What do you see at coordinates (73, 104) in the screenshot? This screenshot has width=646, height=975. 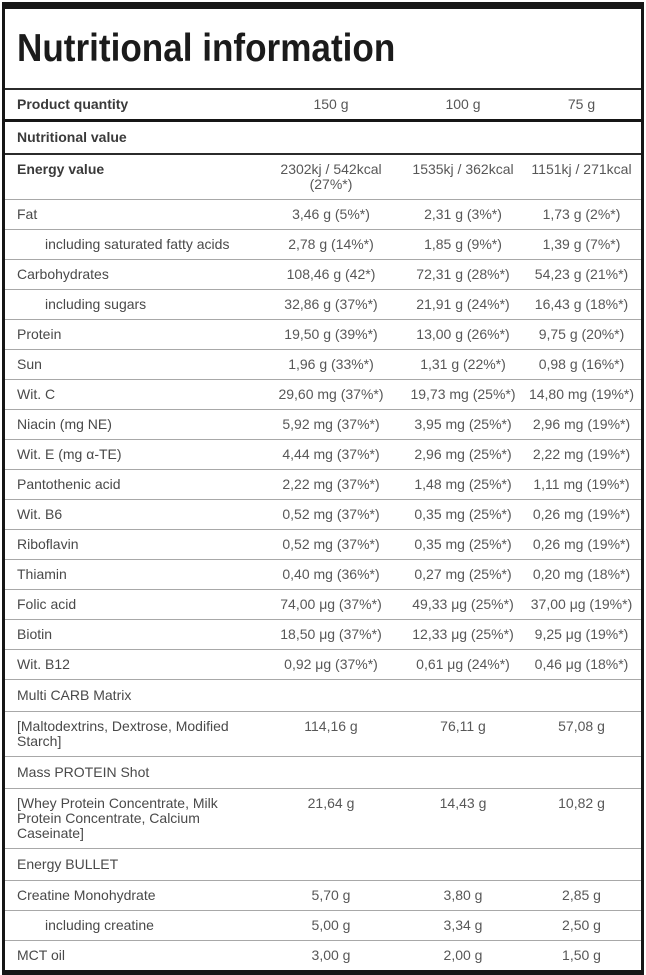 I see `product-quantity-label: Product quantity` at bounding box center [73, 104].